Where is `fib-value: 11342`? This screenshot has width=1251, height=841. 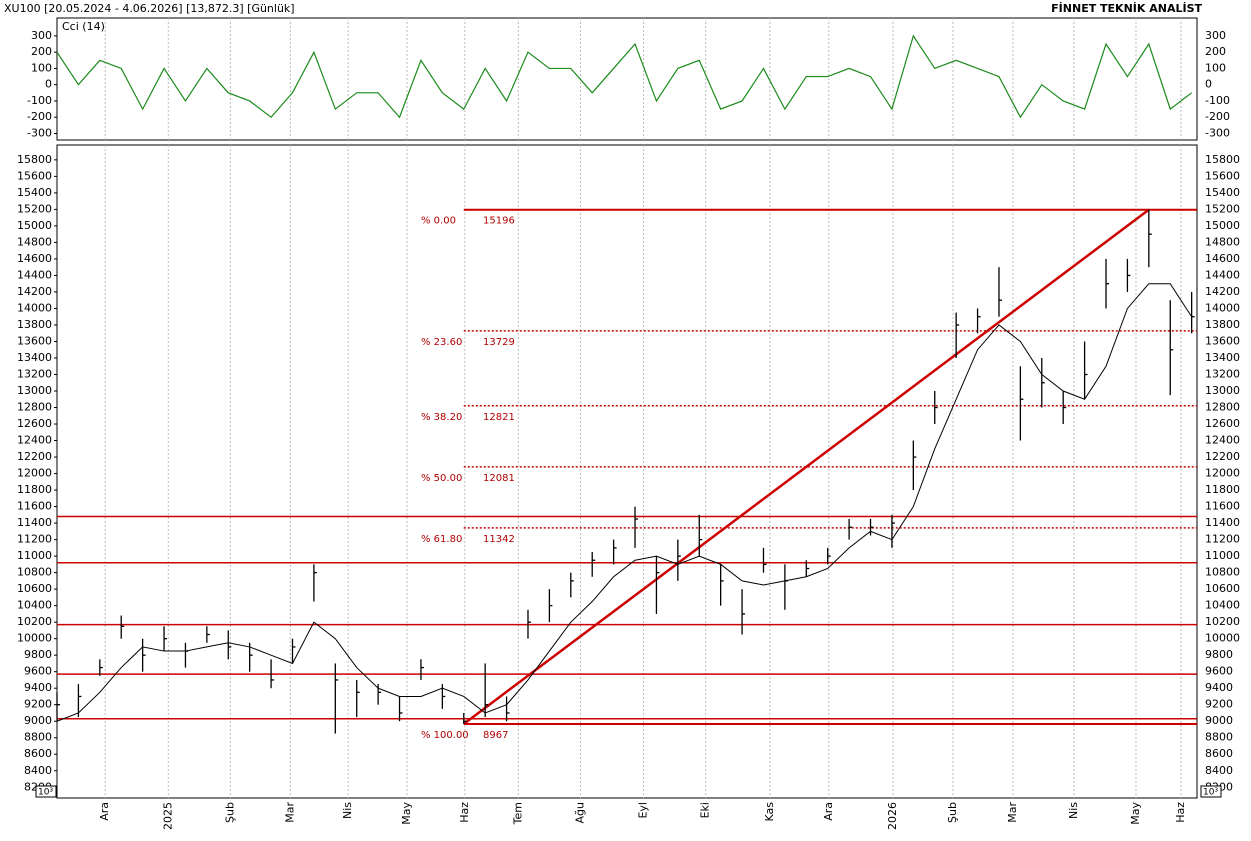 fib-value: 11342 is located at coordinates (499, 539).